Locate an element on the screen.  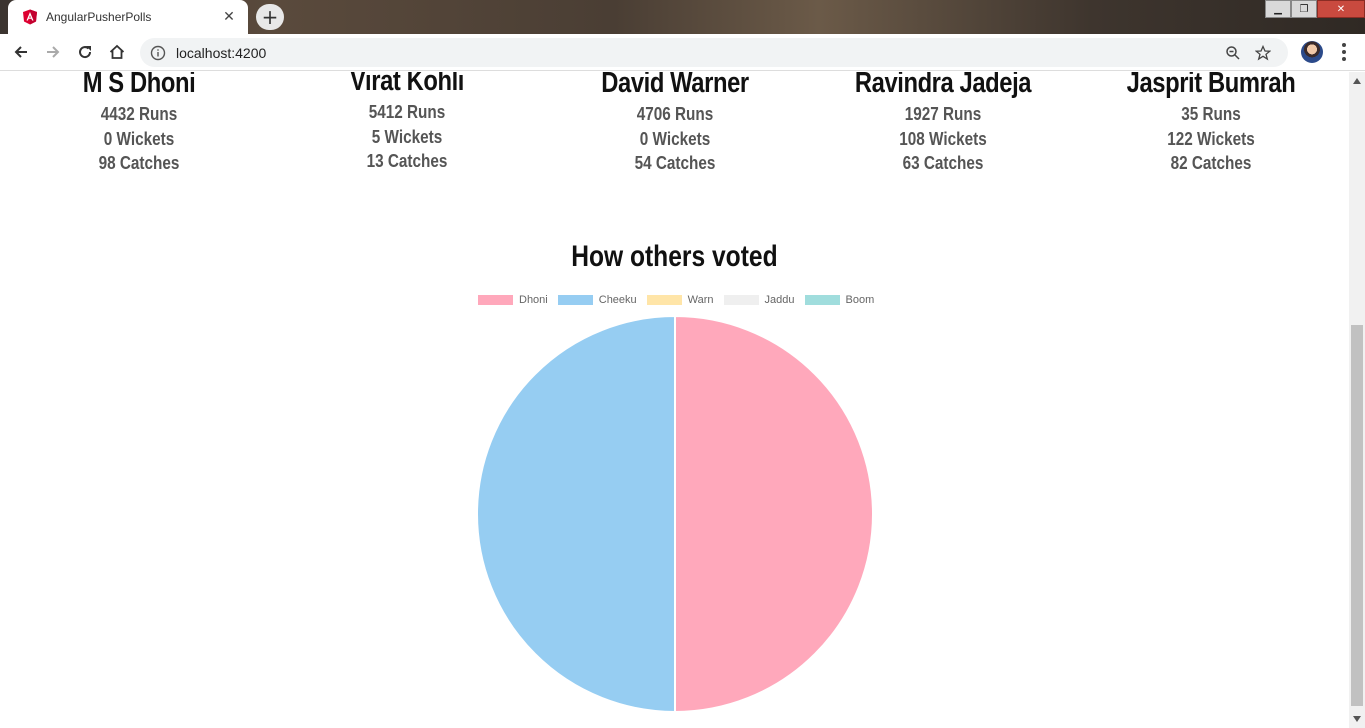
legend-label: Cheeku is located at coordinates (617, 300).